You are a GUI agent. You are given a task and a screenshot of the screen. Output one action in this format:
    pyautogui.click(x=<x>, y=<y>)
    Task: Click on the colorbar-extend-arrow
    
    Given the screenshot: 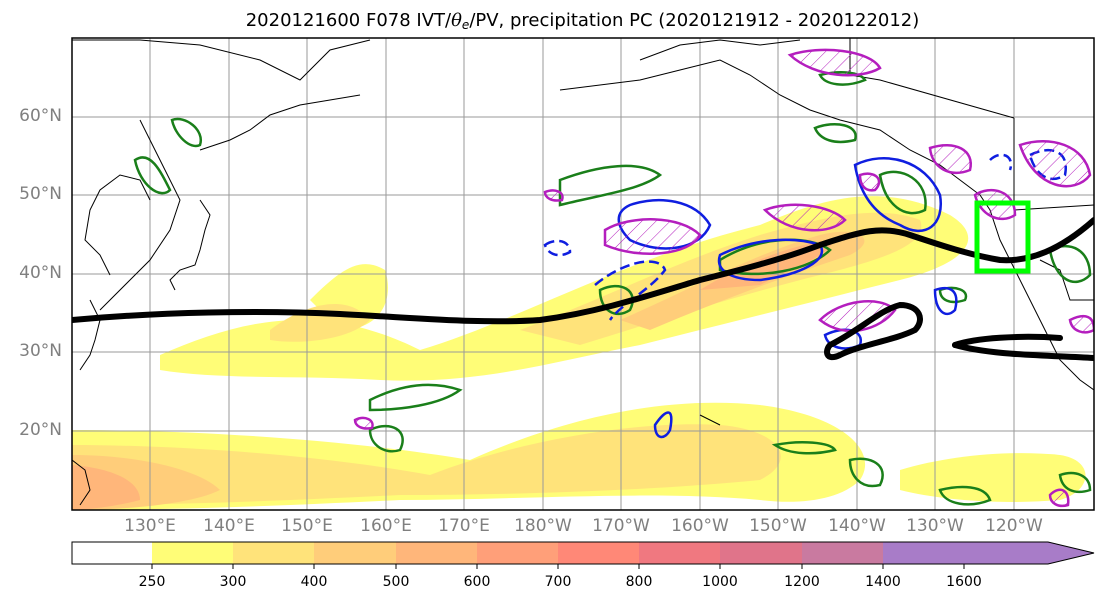 What is the action you would take?
    pyautogui.click(x=1071, y=553)
    